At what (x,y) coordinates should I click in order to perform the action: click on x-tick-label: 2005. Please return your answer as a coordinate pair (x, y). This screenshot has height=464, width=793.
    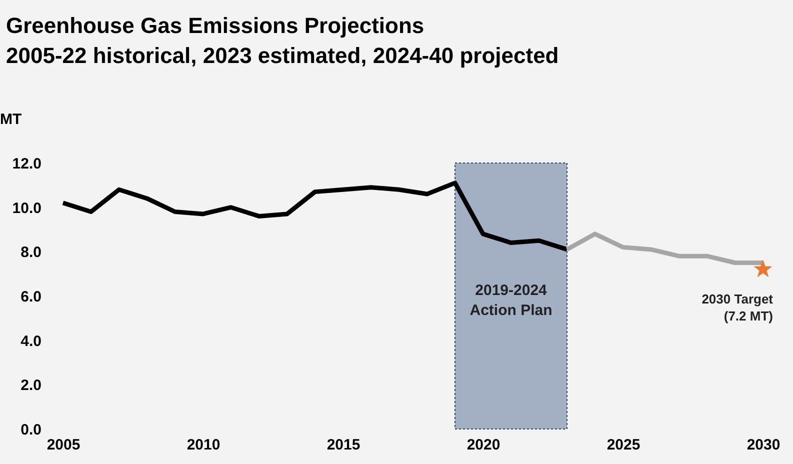
    Looking at the image, I should click on (63, 445).